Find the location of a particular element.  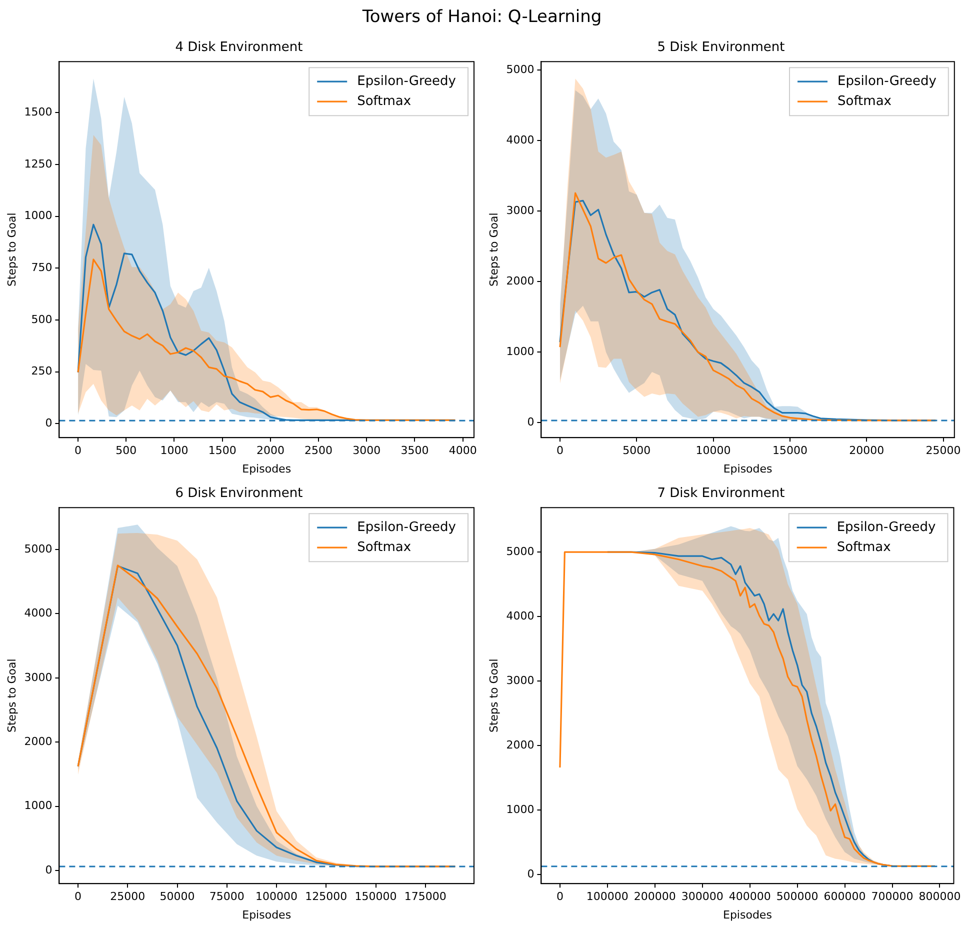

y-tick-label: 1500 is located at coordinates (38, 111).